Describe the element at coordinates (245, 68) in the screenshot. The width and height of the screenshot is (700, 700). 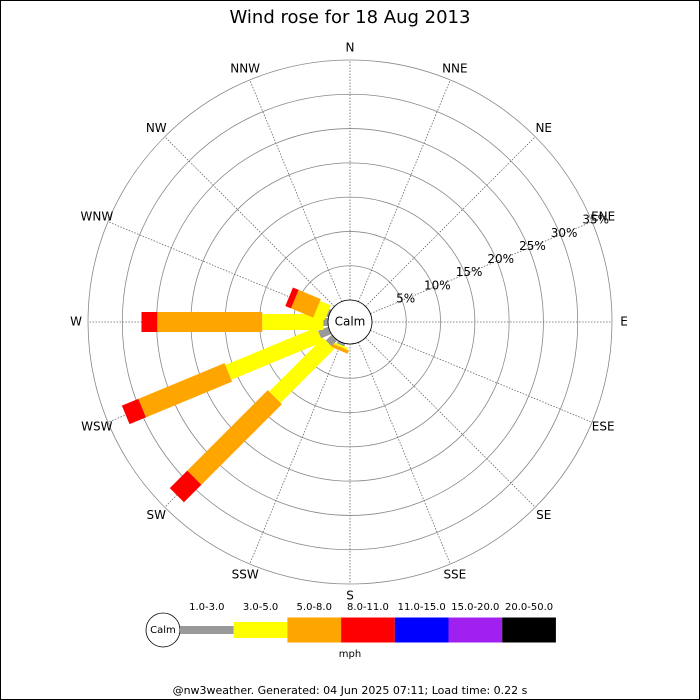
I see `direction-label: NNW` at that location.